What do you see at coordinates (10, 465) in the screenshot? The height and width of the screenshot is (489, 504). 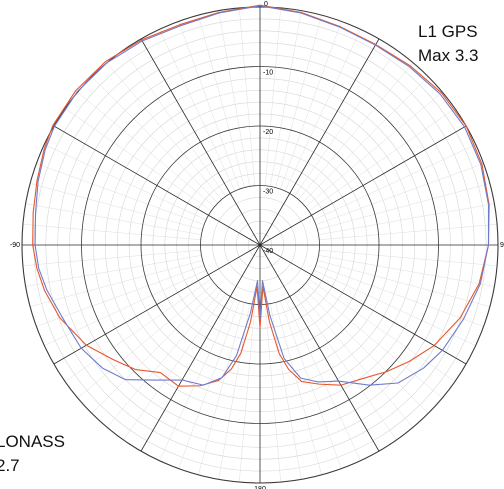 I see `annotation-glonass-line-2: 2.7` at bounding box center [10, 465].